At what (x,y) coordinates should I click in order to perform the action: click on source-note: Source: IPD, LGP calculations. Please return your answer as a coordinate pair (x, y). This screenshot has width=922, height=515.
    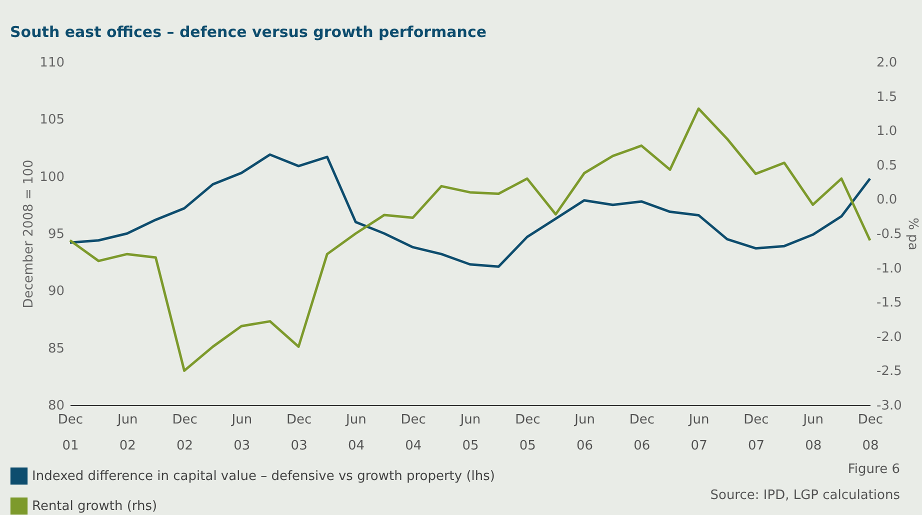
    Looking at the image, I should click on (805, 495).